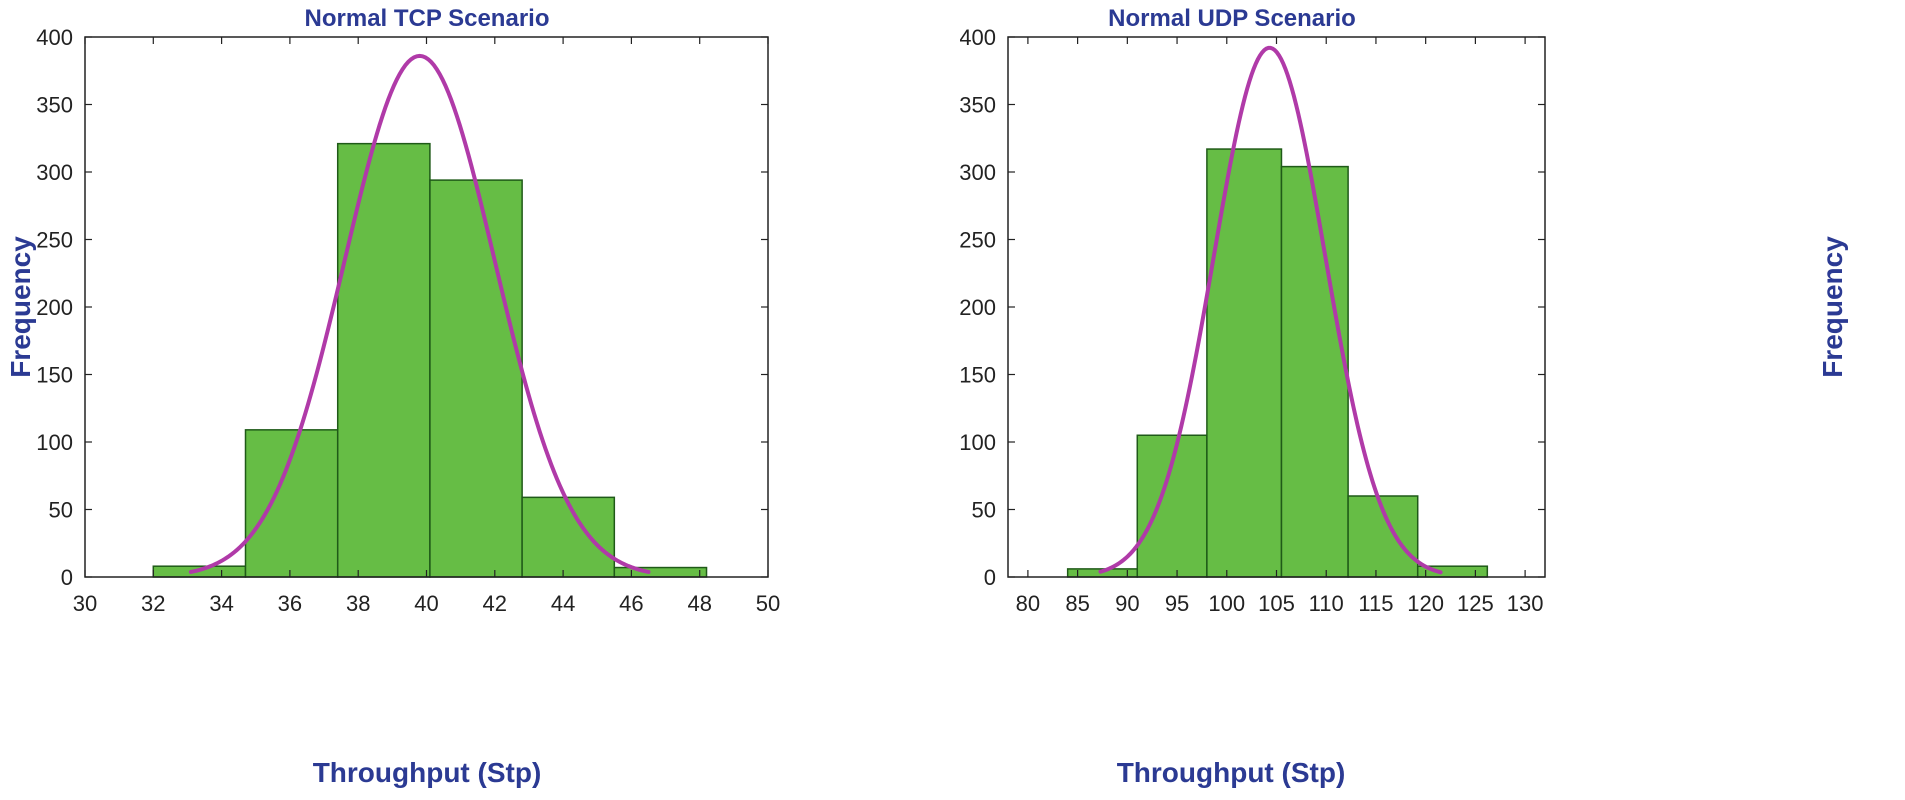 This screenshot has width=1905, height=800. I want to click on x-tick-label: 38, so click(358, 603).